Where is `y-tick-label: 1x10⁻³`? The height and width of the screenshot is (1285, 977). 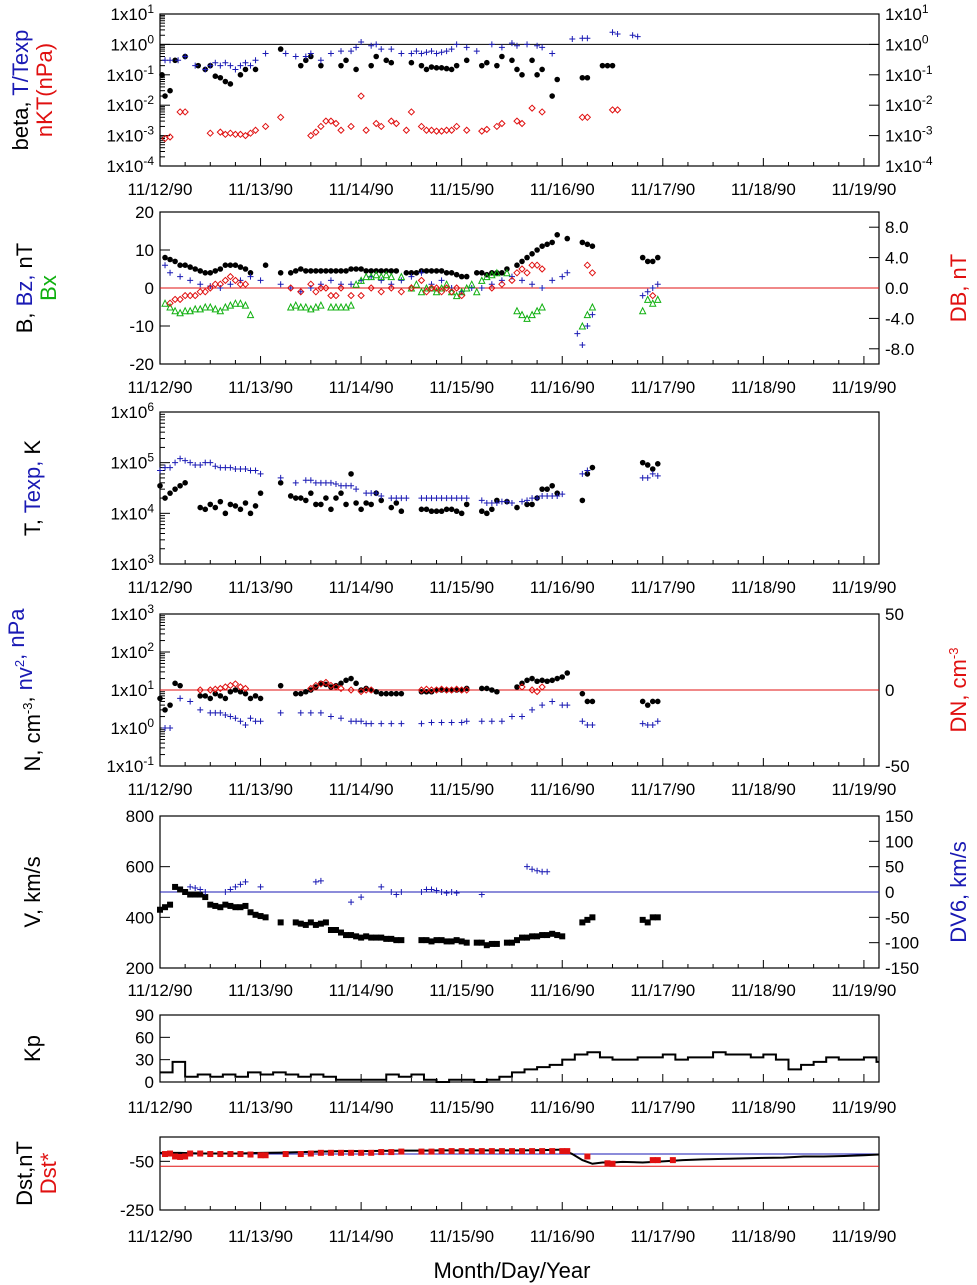
y-tick-label: 1x10⁻³ is located at coordinates (130, 135).